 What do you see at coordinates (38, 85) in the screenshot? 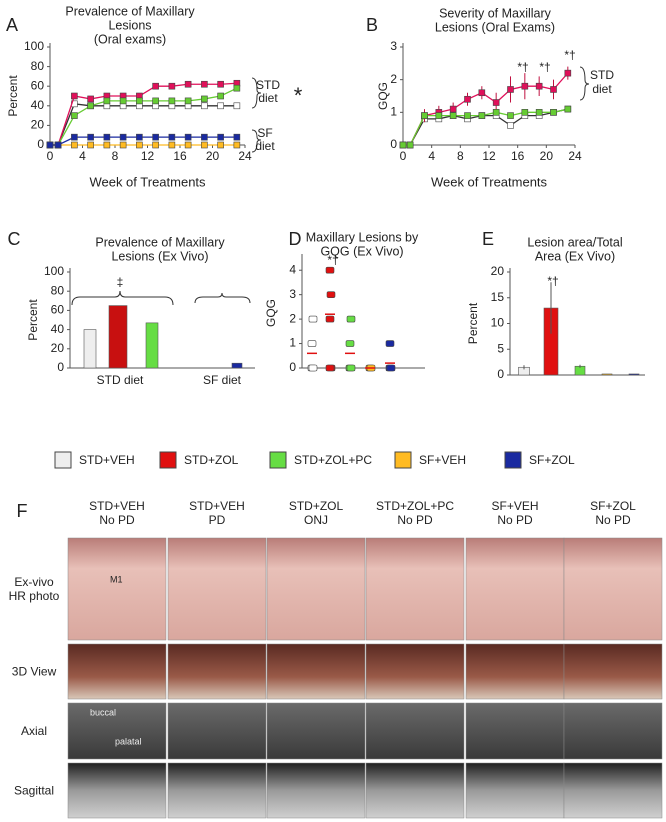
I see `y-tick-label: 60` at bounding box center [38, 85].